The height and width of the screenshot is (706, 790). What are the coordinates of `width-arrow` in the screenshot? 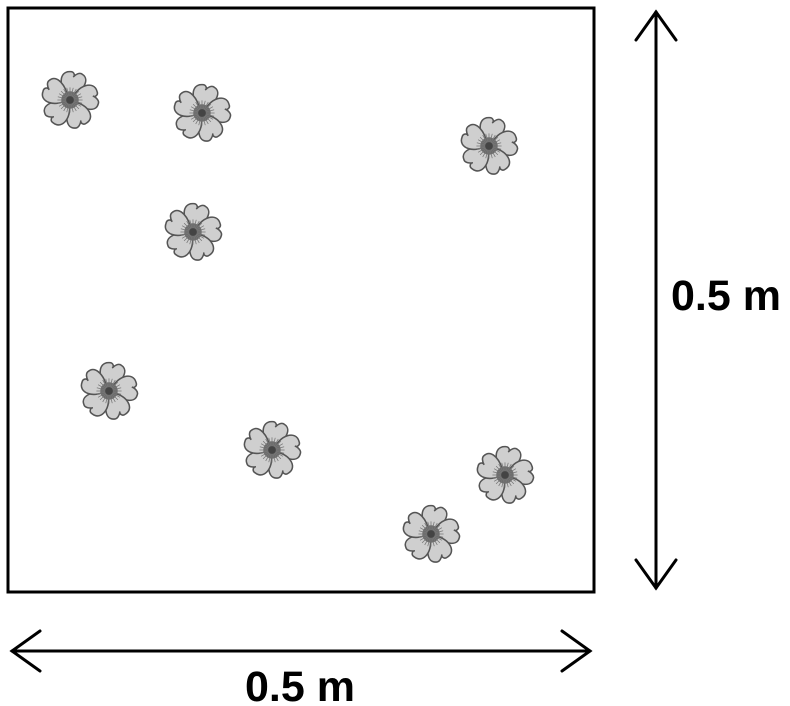 It's located at (301, 651).